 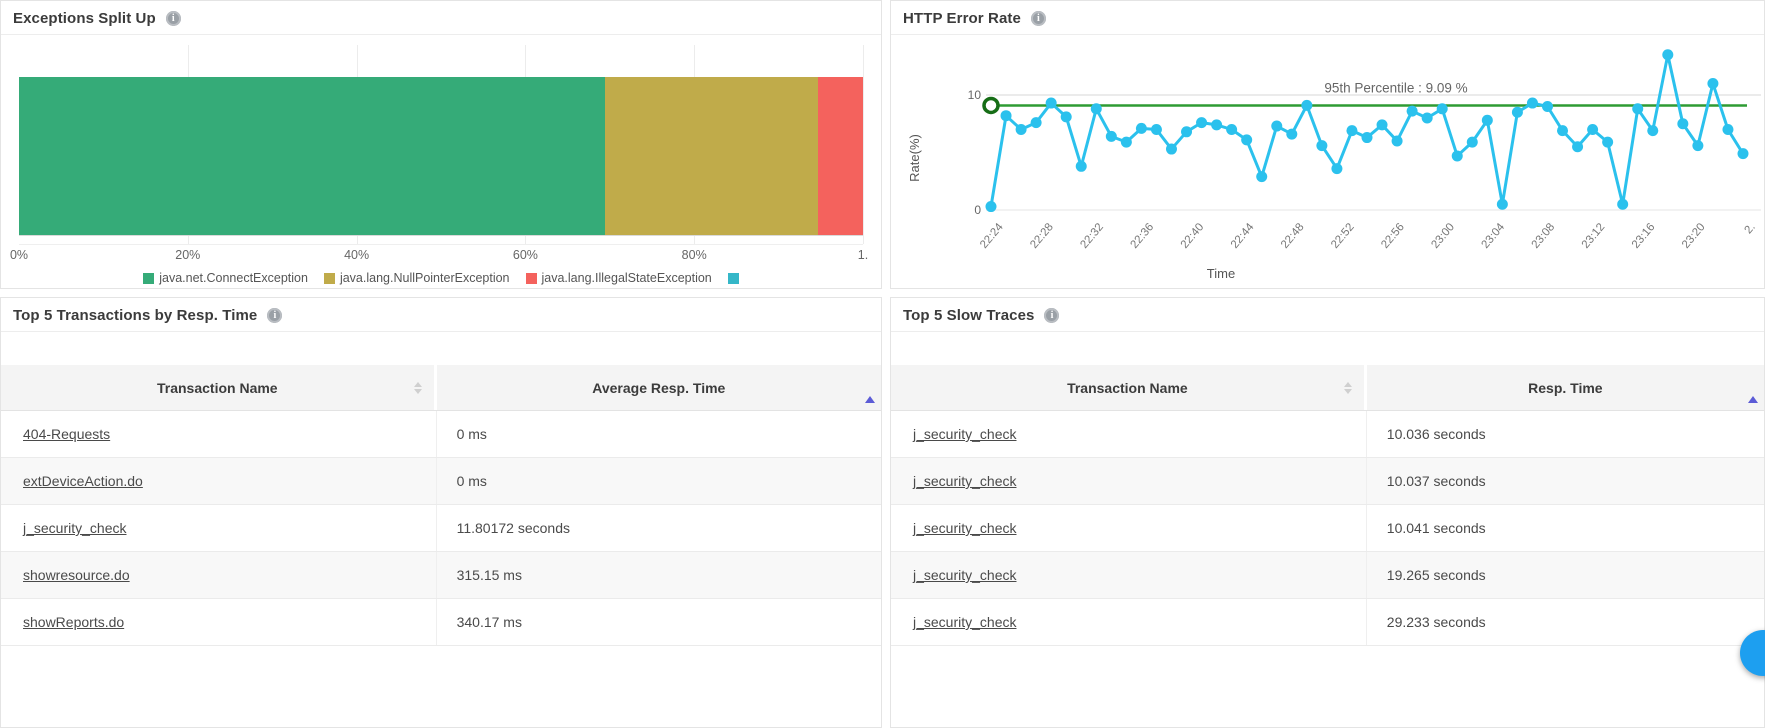 I want to click on resp-time-value: 19.265 seconds, so click(x=1436, y=575).